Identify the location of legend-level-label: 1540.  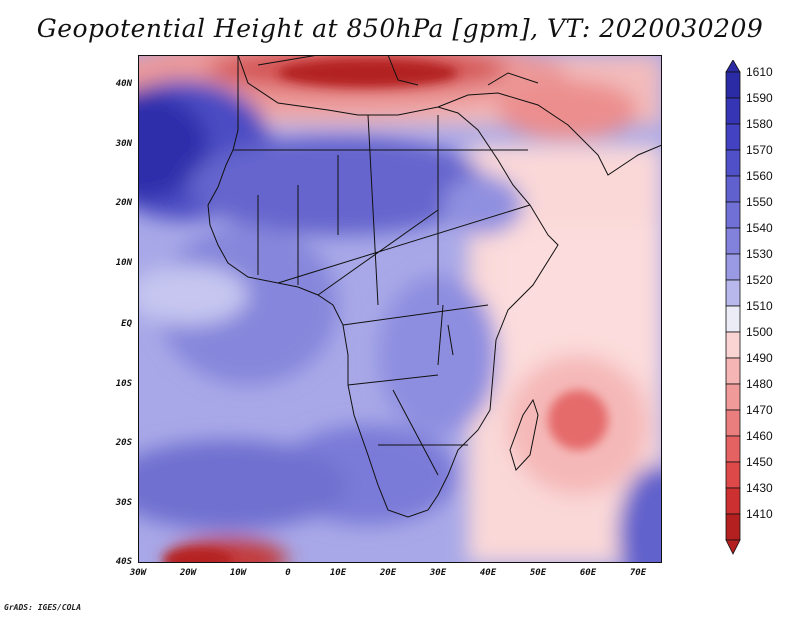
(759, 228).